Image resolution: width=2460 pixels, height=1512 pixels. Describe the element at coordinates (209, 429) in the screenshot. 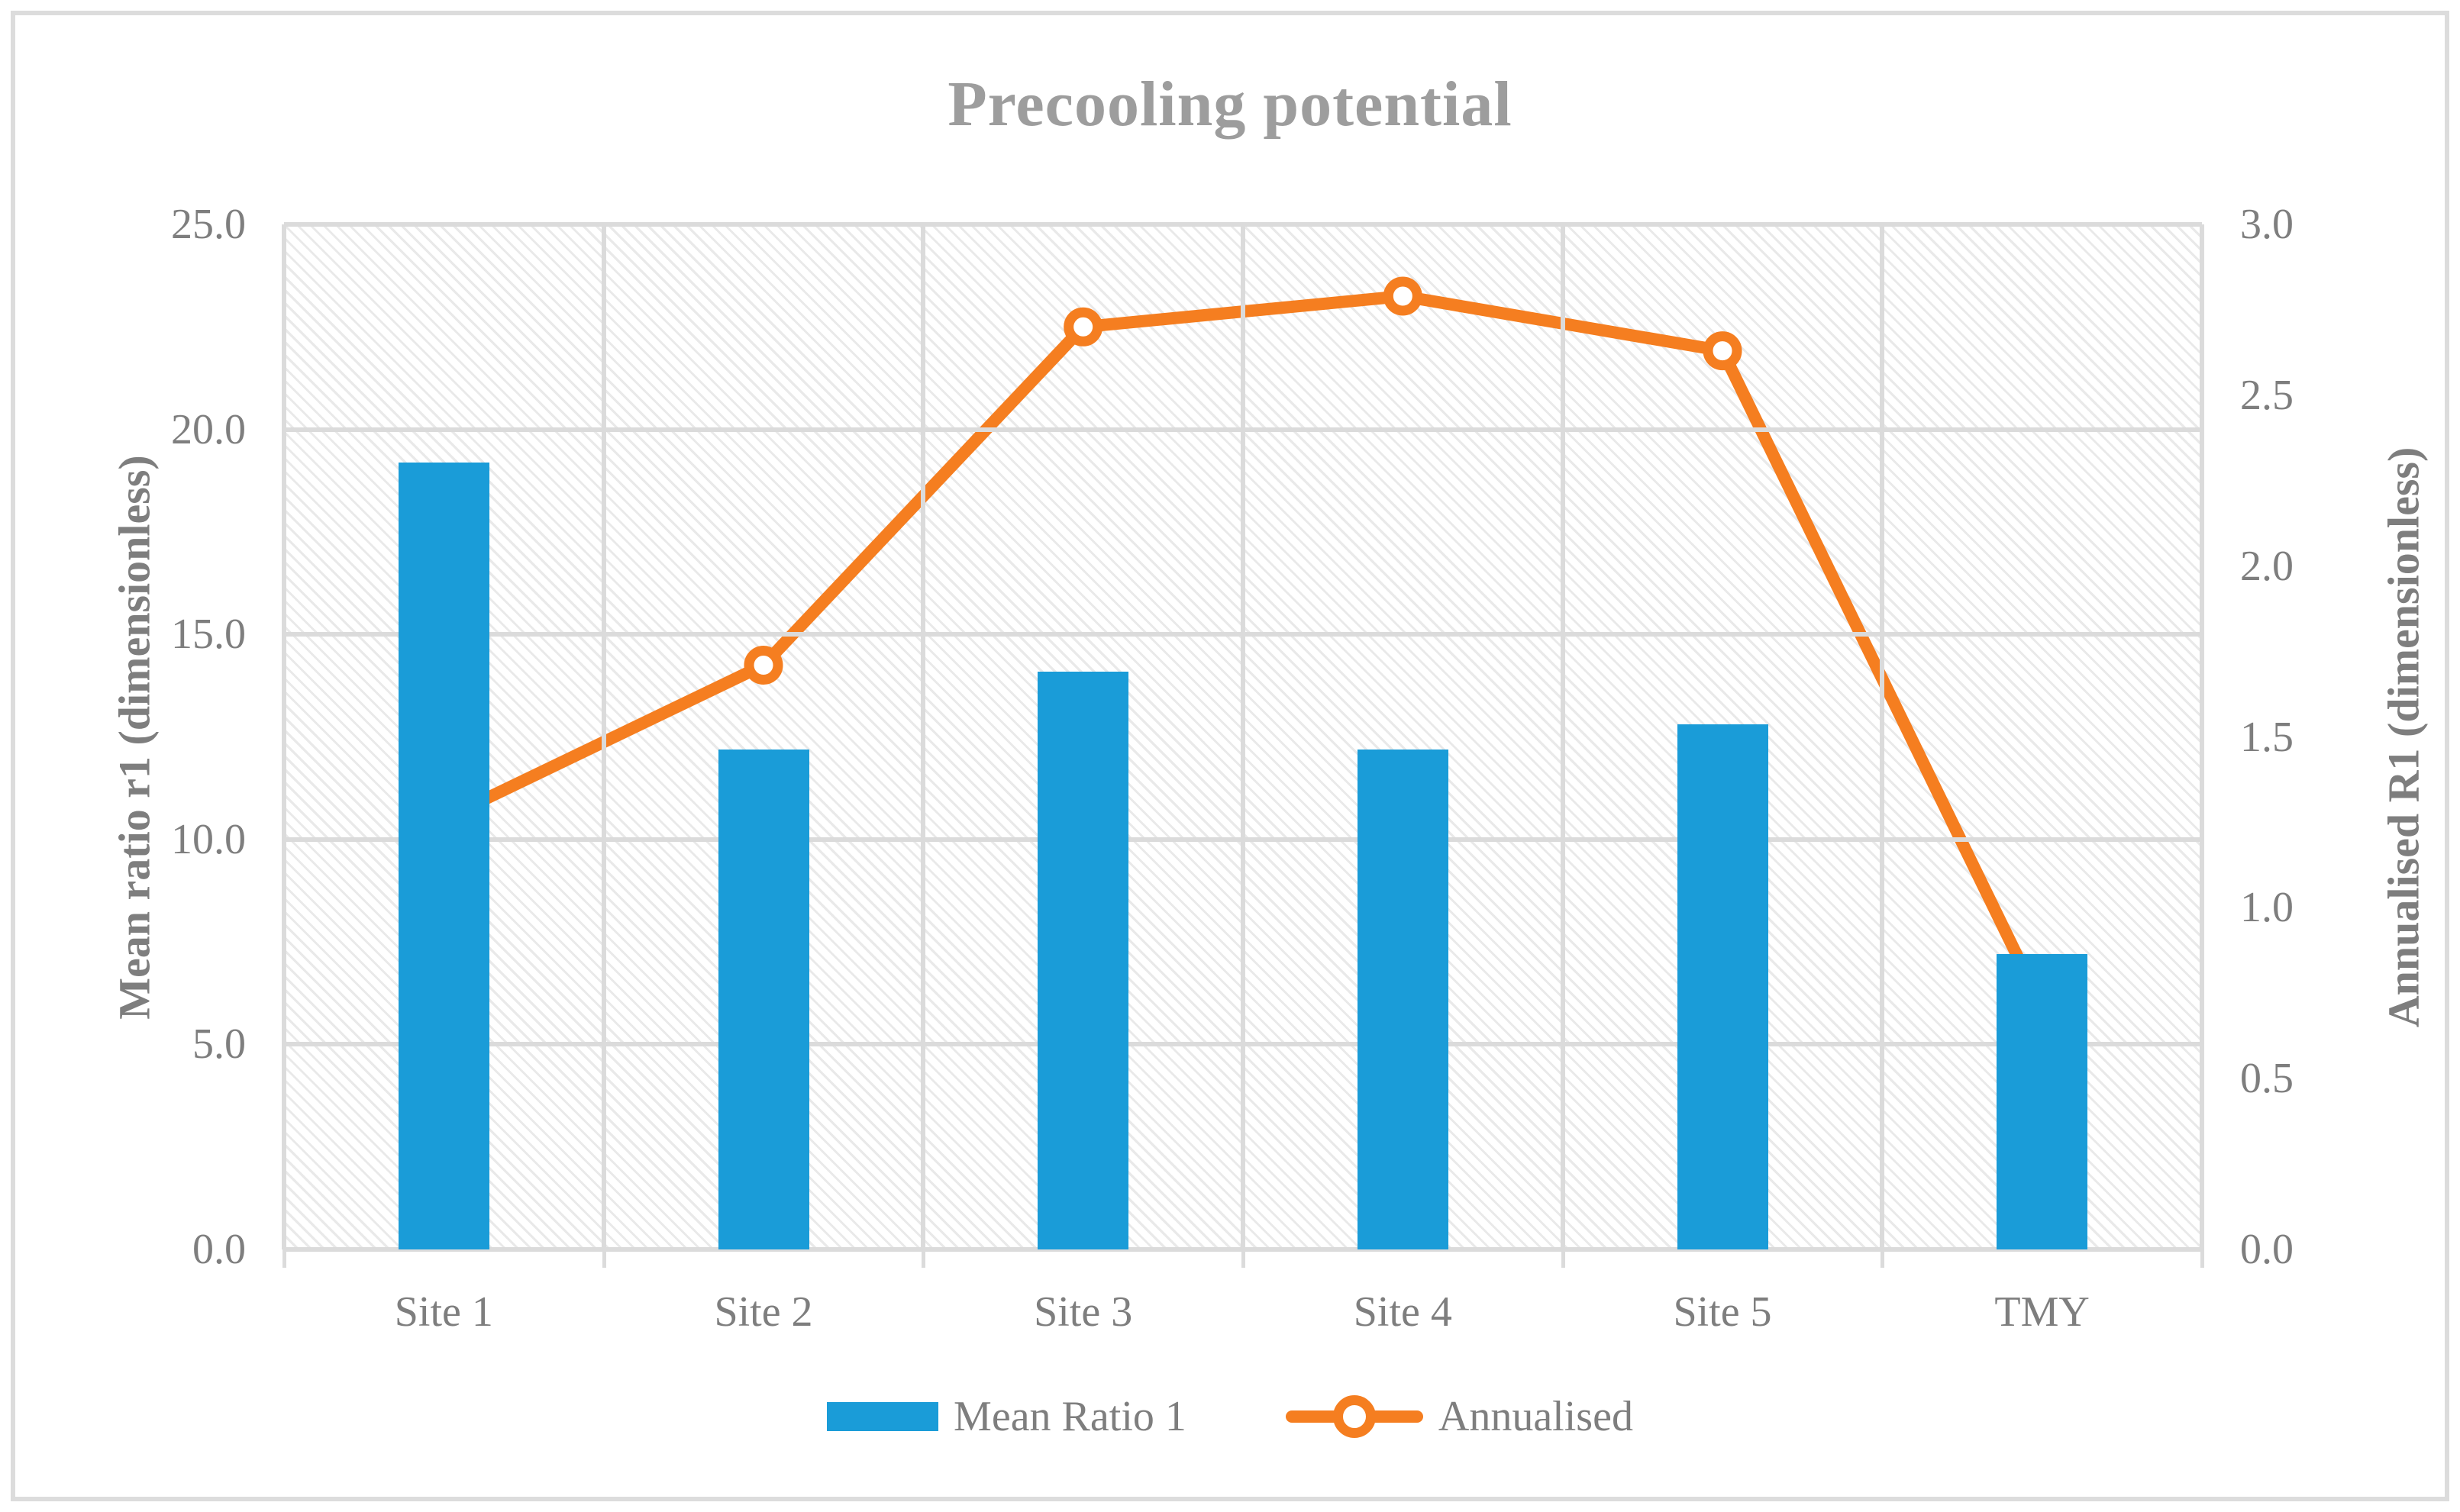

I see `left-tick-label: 20.0` at that location.